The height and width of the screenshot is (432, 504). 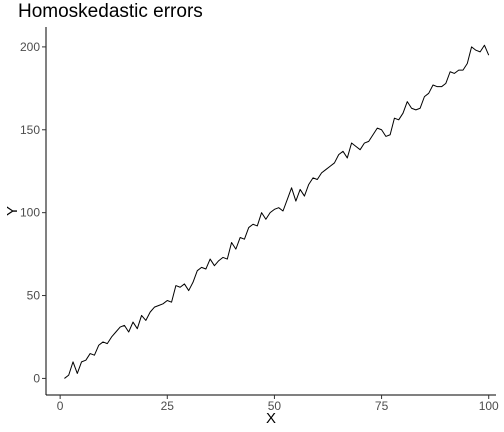 I want to click on y-axis-title: Y, so click(x=12, y=211).